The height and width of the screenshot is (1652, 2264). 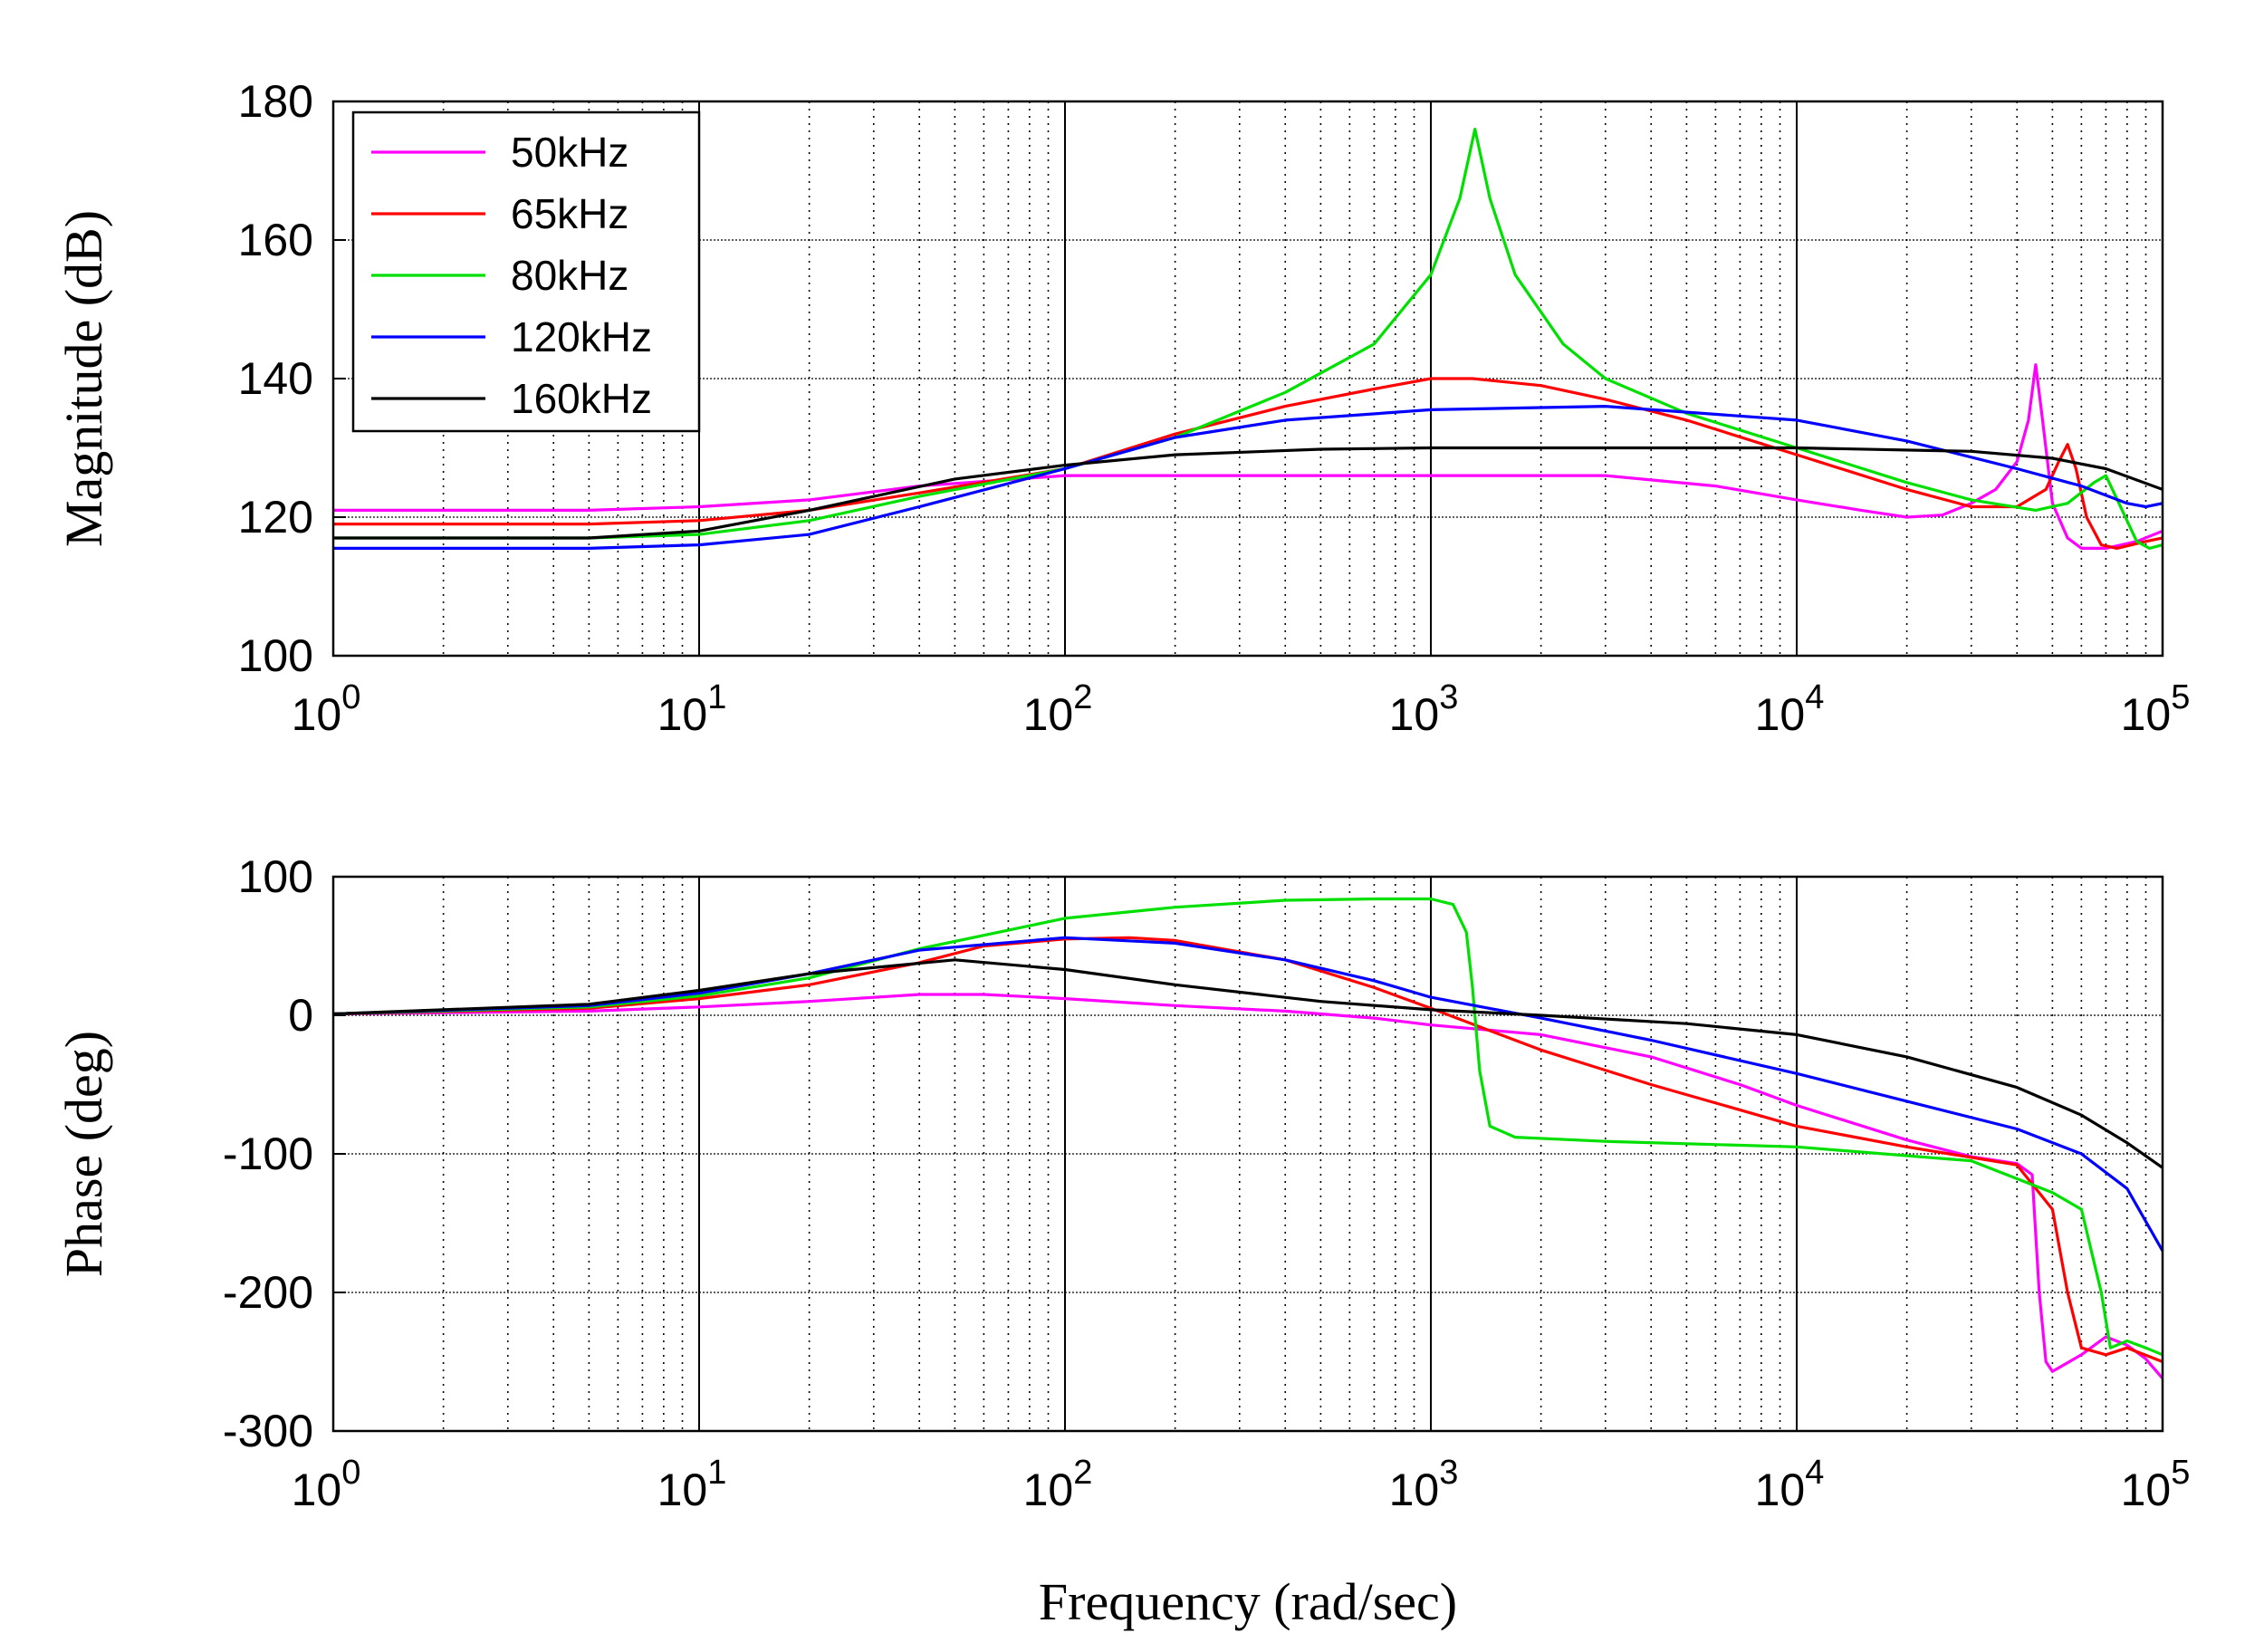 What do you see at coordinates (499, 275) in the screenshot?
I see `legend-item-80kHz: 80kHz` at bounding box center [499, 275].